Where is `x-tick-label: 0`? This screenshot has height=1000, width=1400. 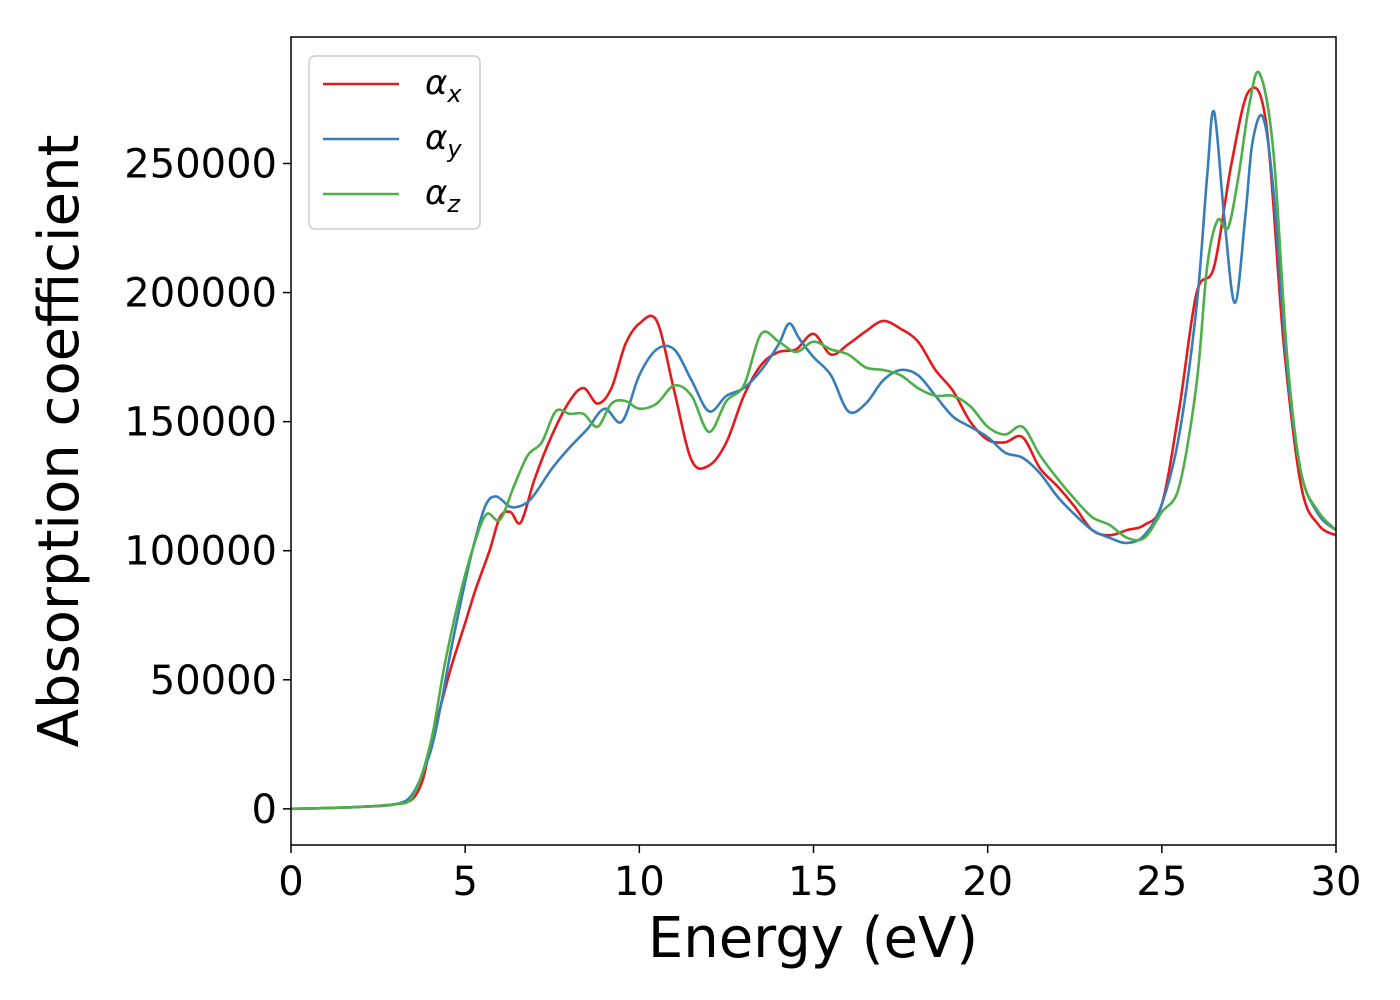
x-tick-label: 0 is located at coordinates (290, 882).